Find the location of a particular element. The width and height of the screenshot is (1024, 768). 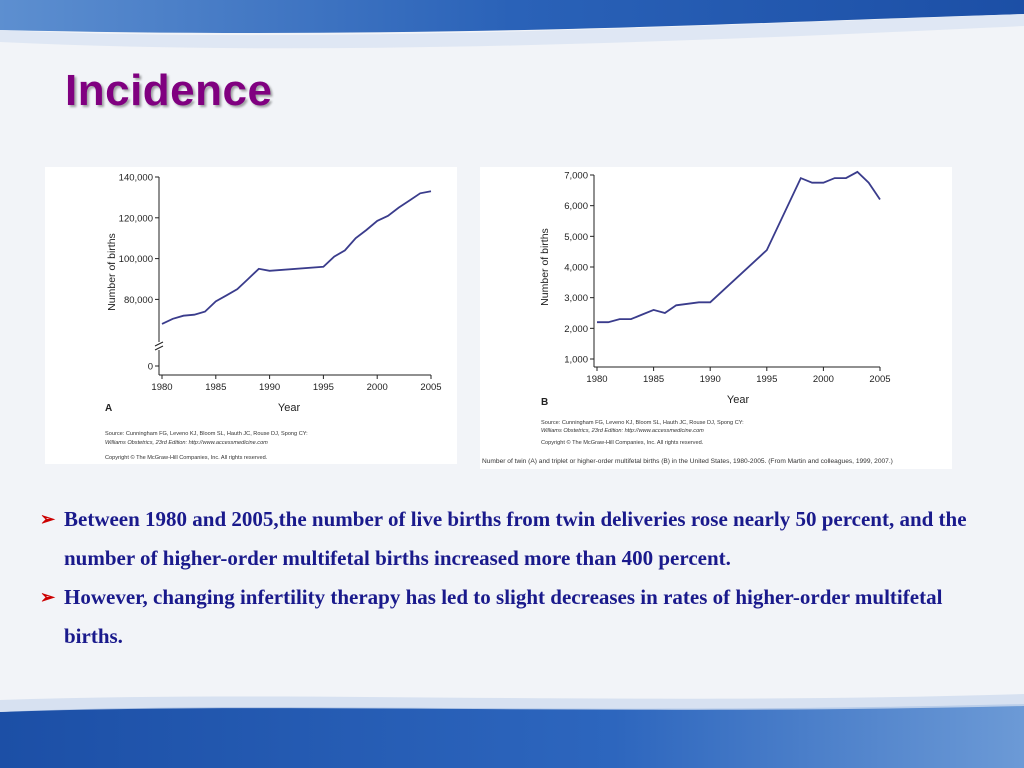

chart-b-axes is located at coordinates (736, 271).